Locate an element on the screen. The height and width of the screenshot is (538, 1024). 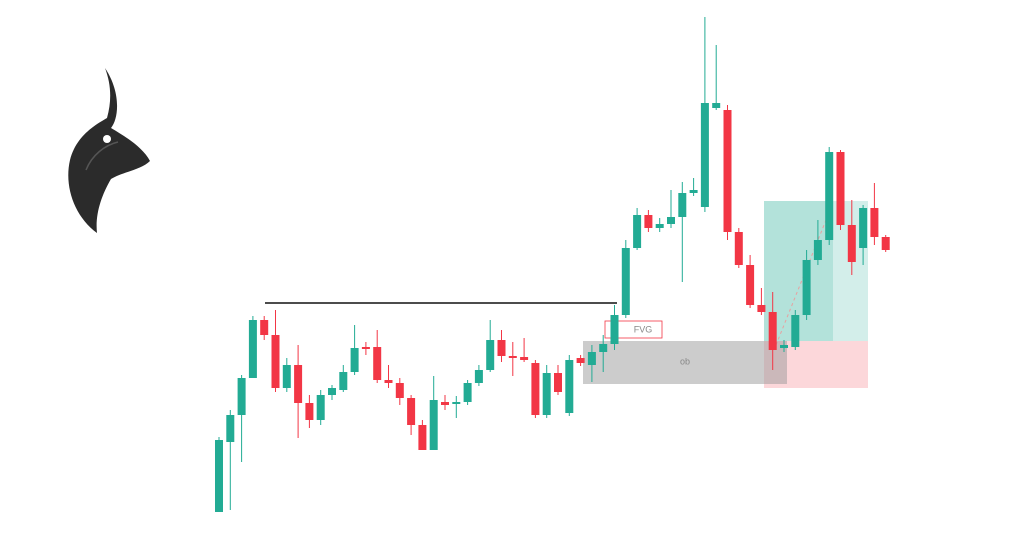
target-zone is located at coordinates (816, 271).